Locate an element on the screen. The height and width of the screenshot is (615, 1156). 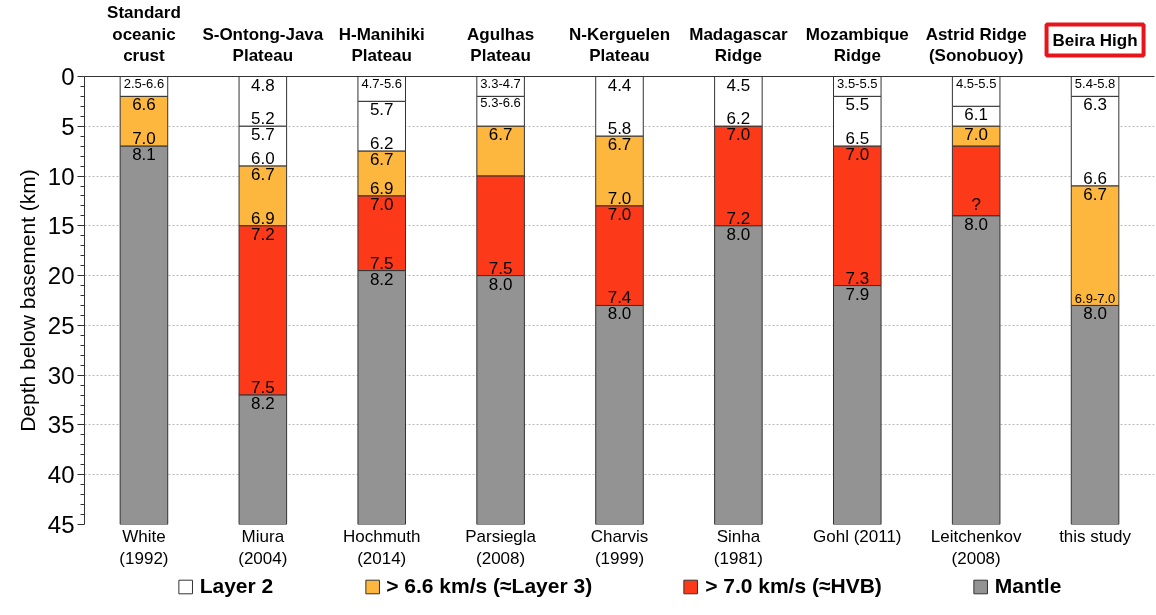
annotation: 3.5-5.5 is located at coordinates (857, 83).